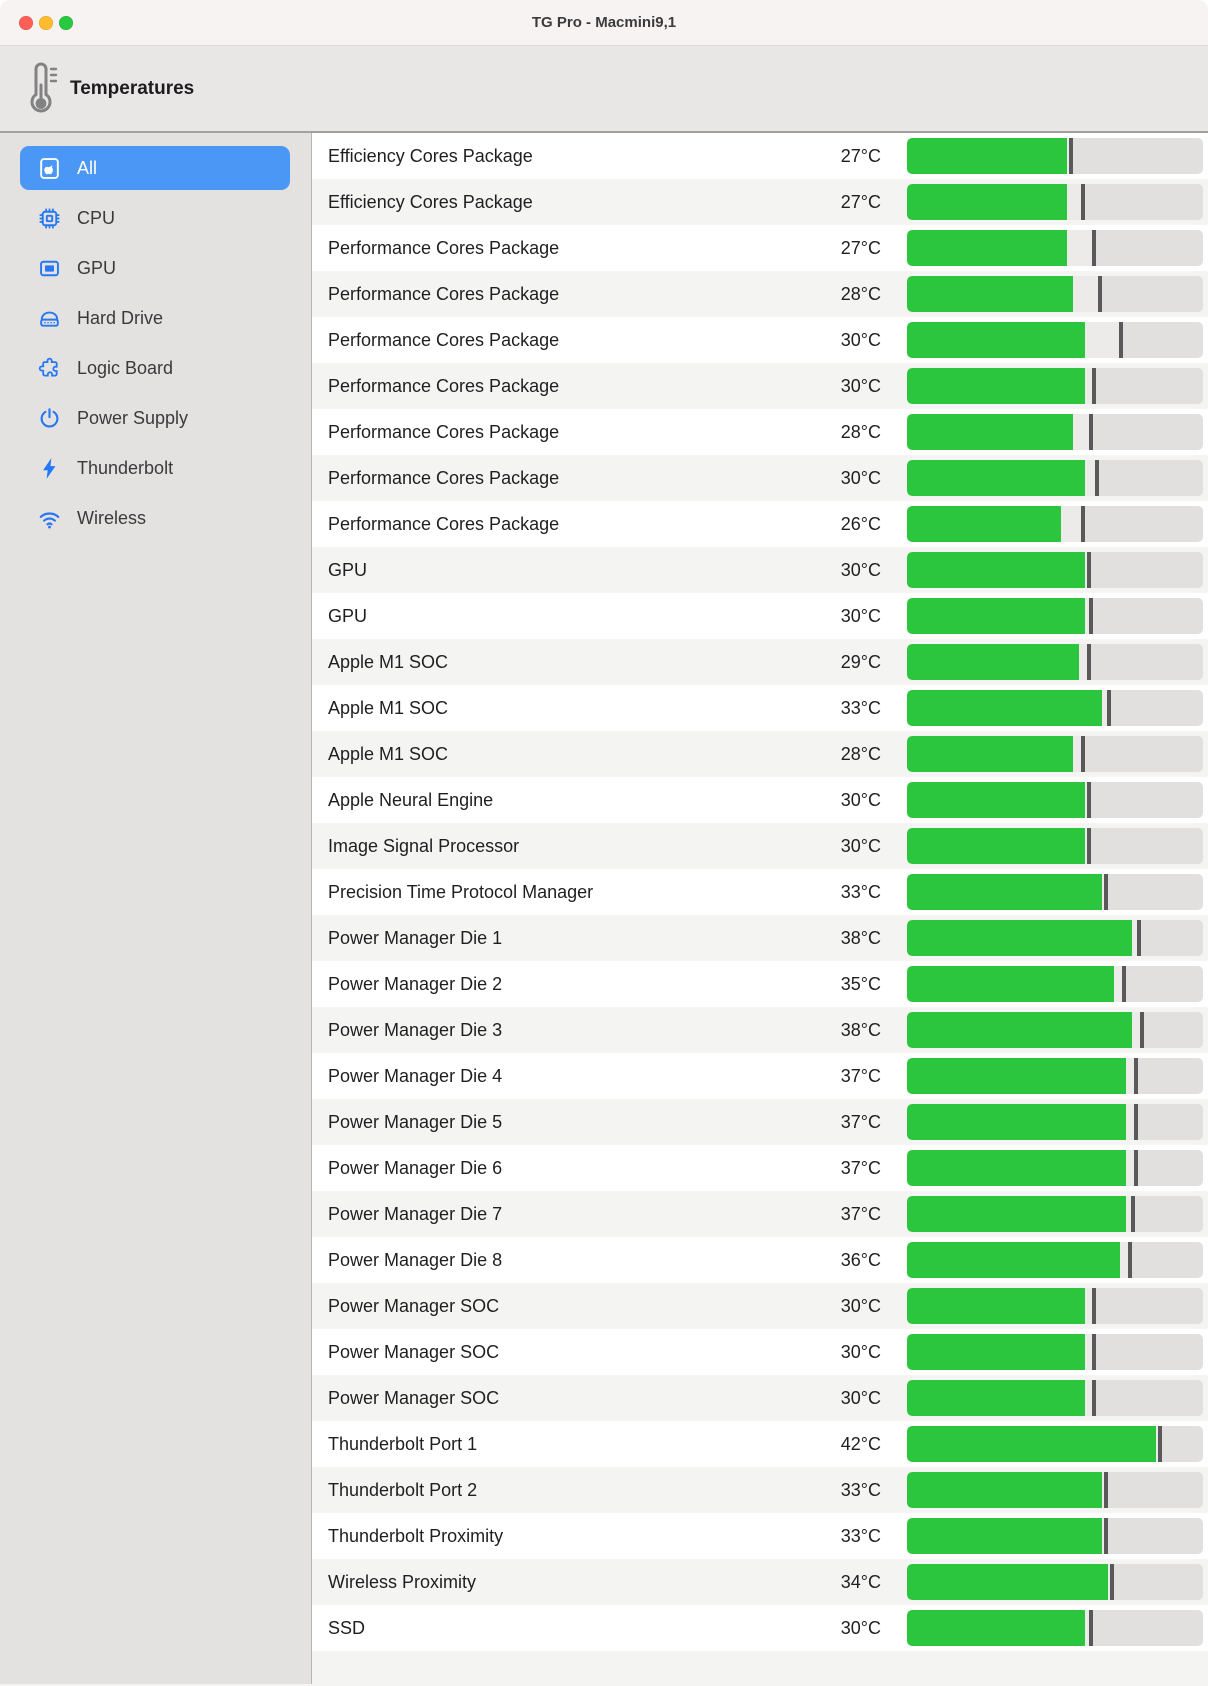 The width and height of the screenshot is (1208, 1686). What do you see at coordinates (760, 1628) in the screenshot?
I see `sensor-row: SSD 30°C` at bounding box center [760, 1628].